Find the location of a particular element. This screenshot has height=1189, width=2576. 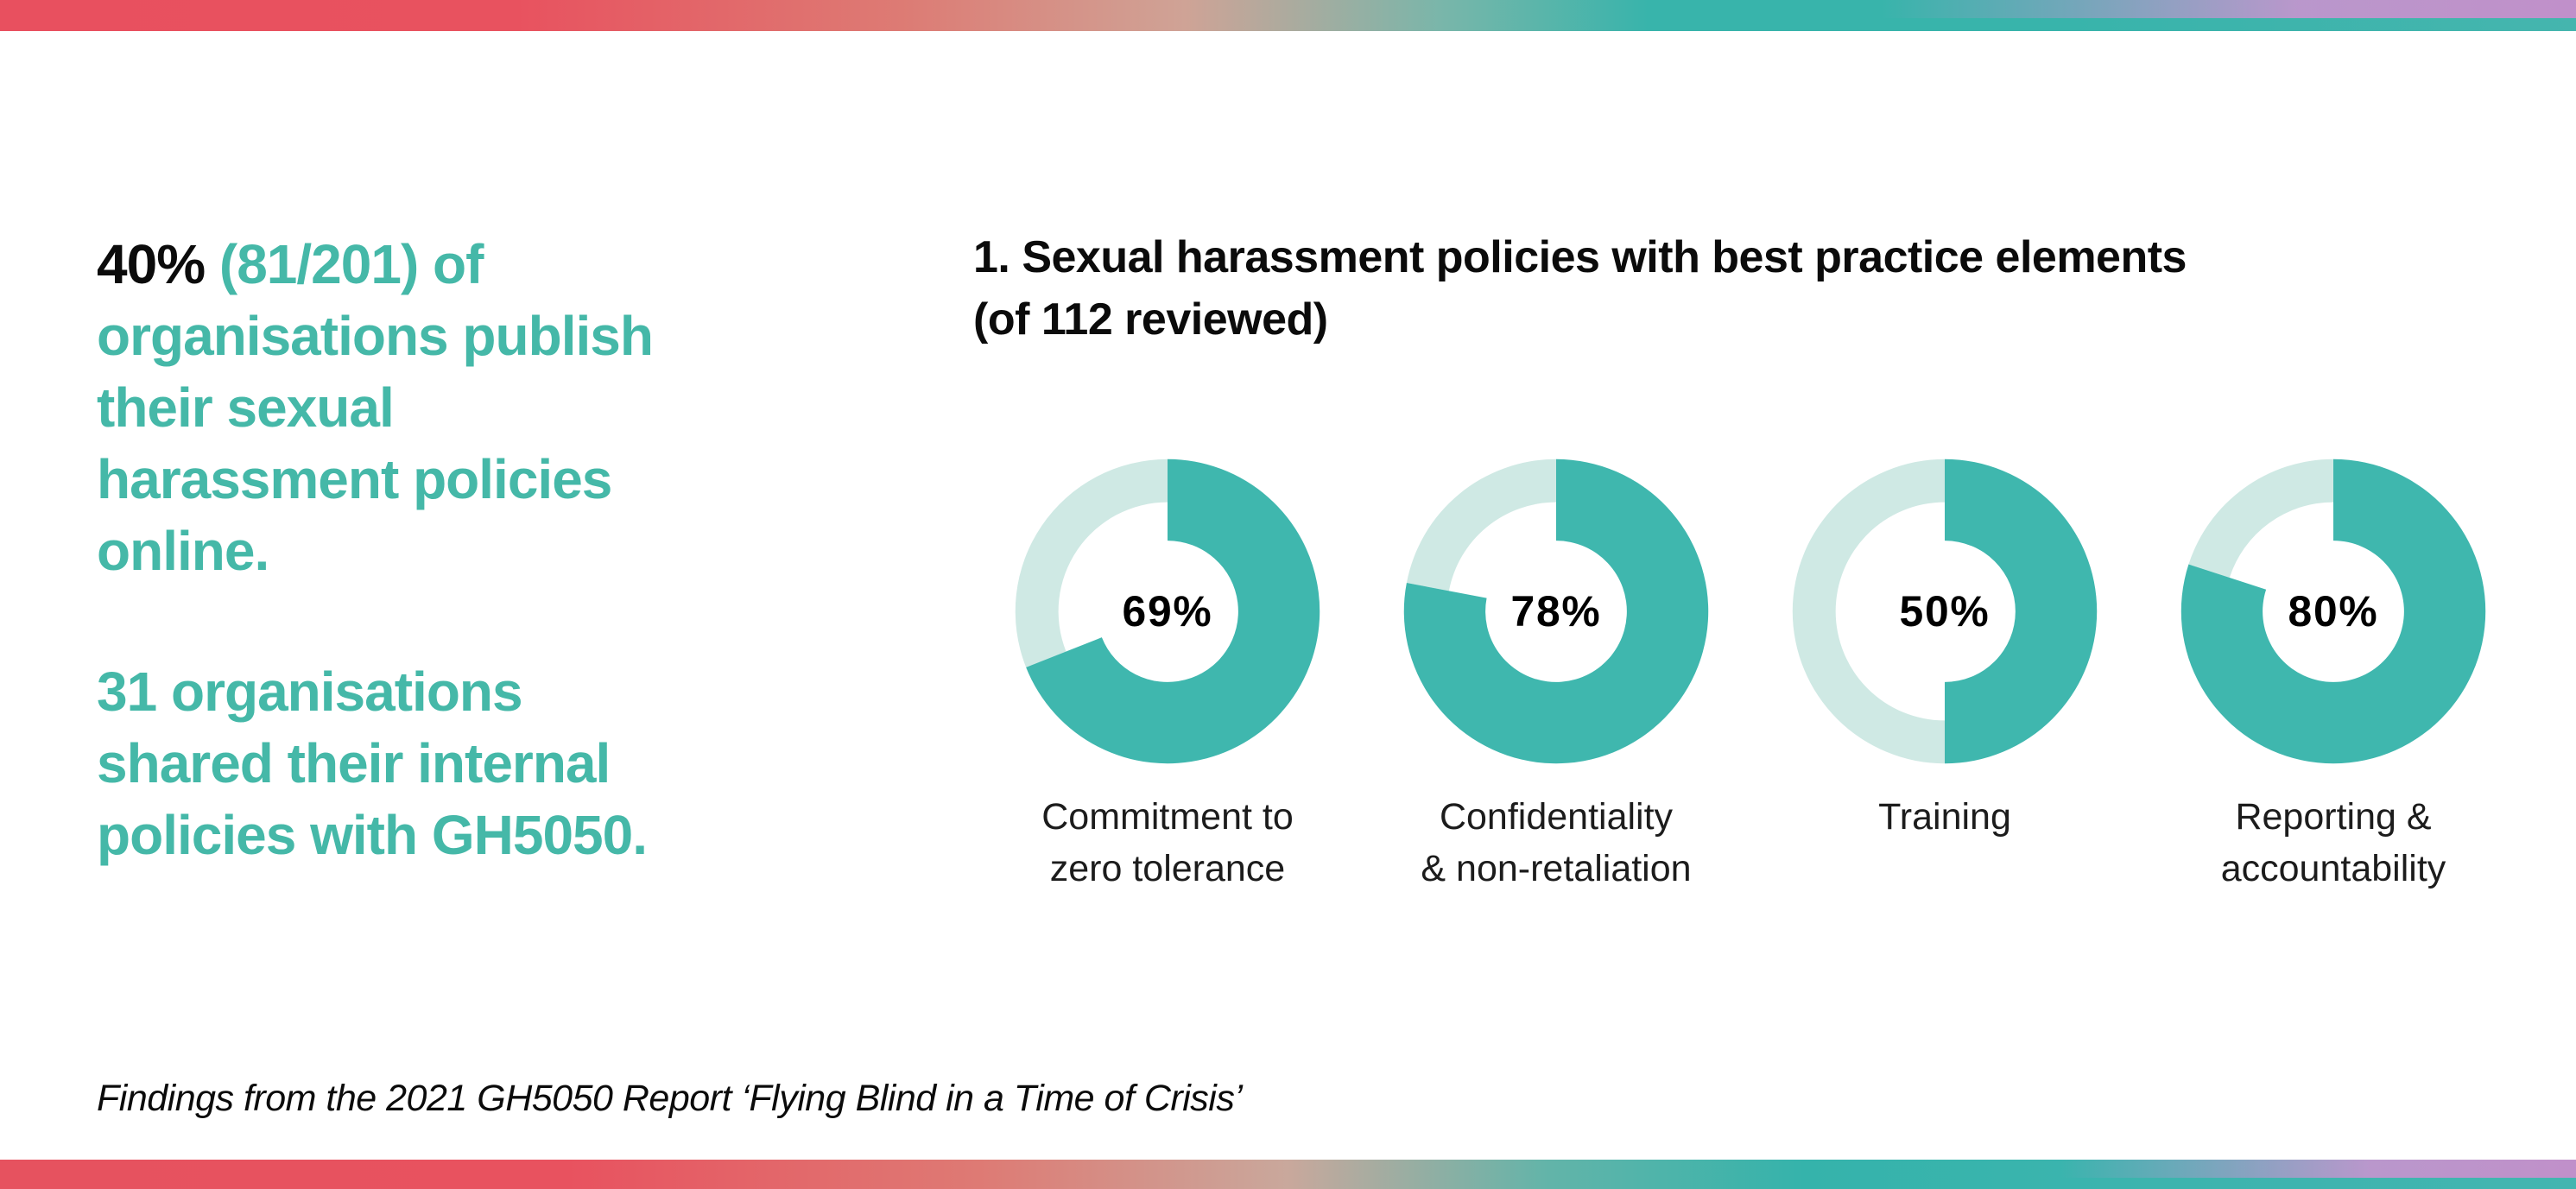

donut-cell: 69% Commitment to zero tolerance is located at coordinates (1167, 676).